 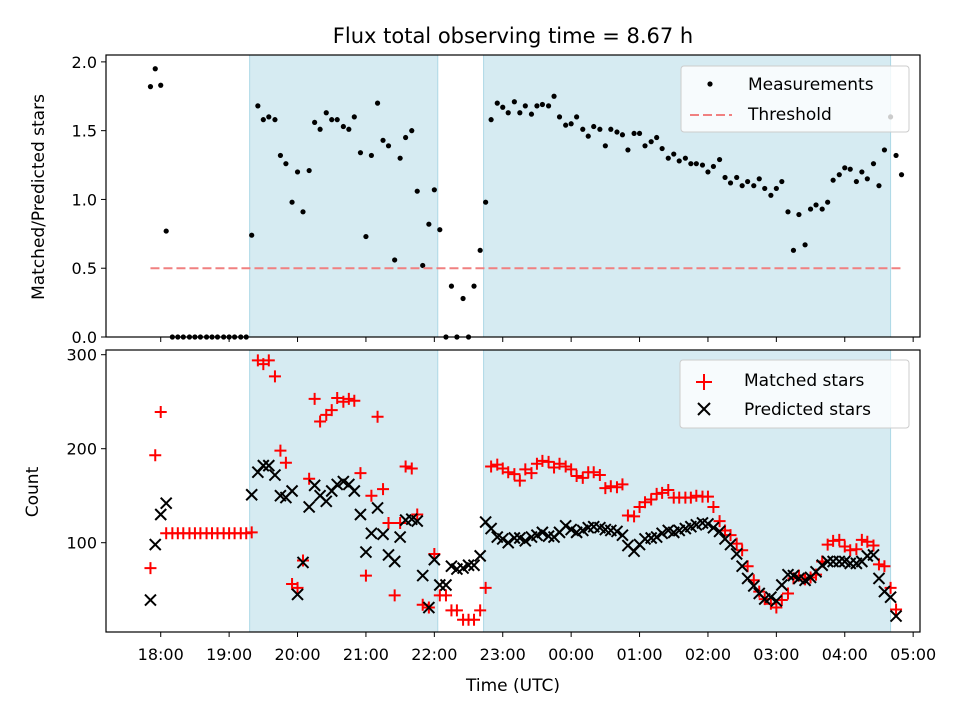 I want to click on observing-interval-shade, so click(x=344, y=196).